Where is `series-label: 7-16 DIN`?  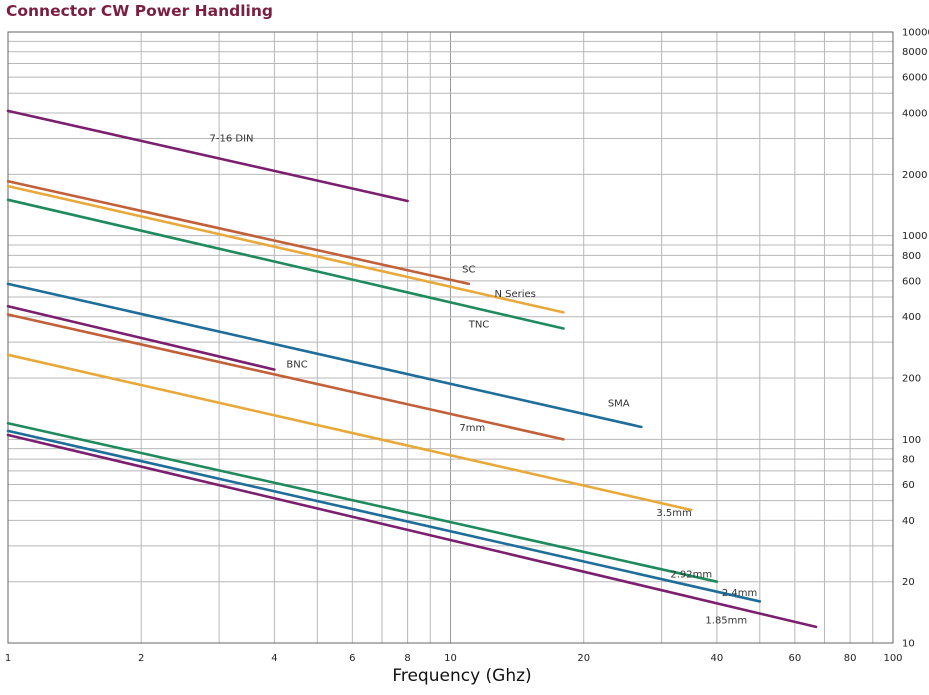 series-label: 7-16 DIN is located at coordinates (232, 138).